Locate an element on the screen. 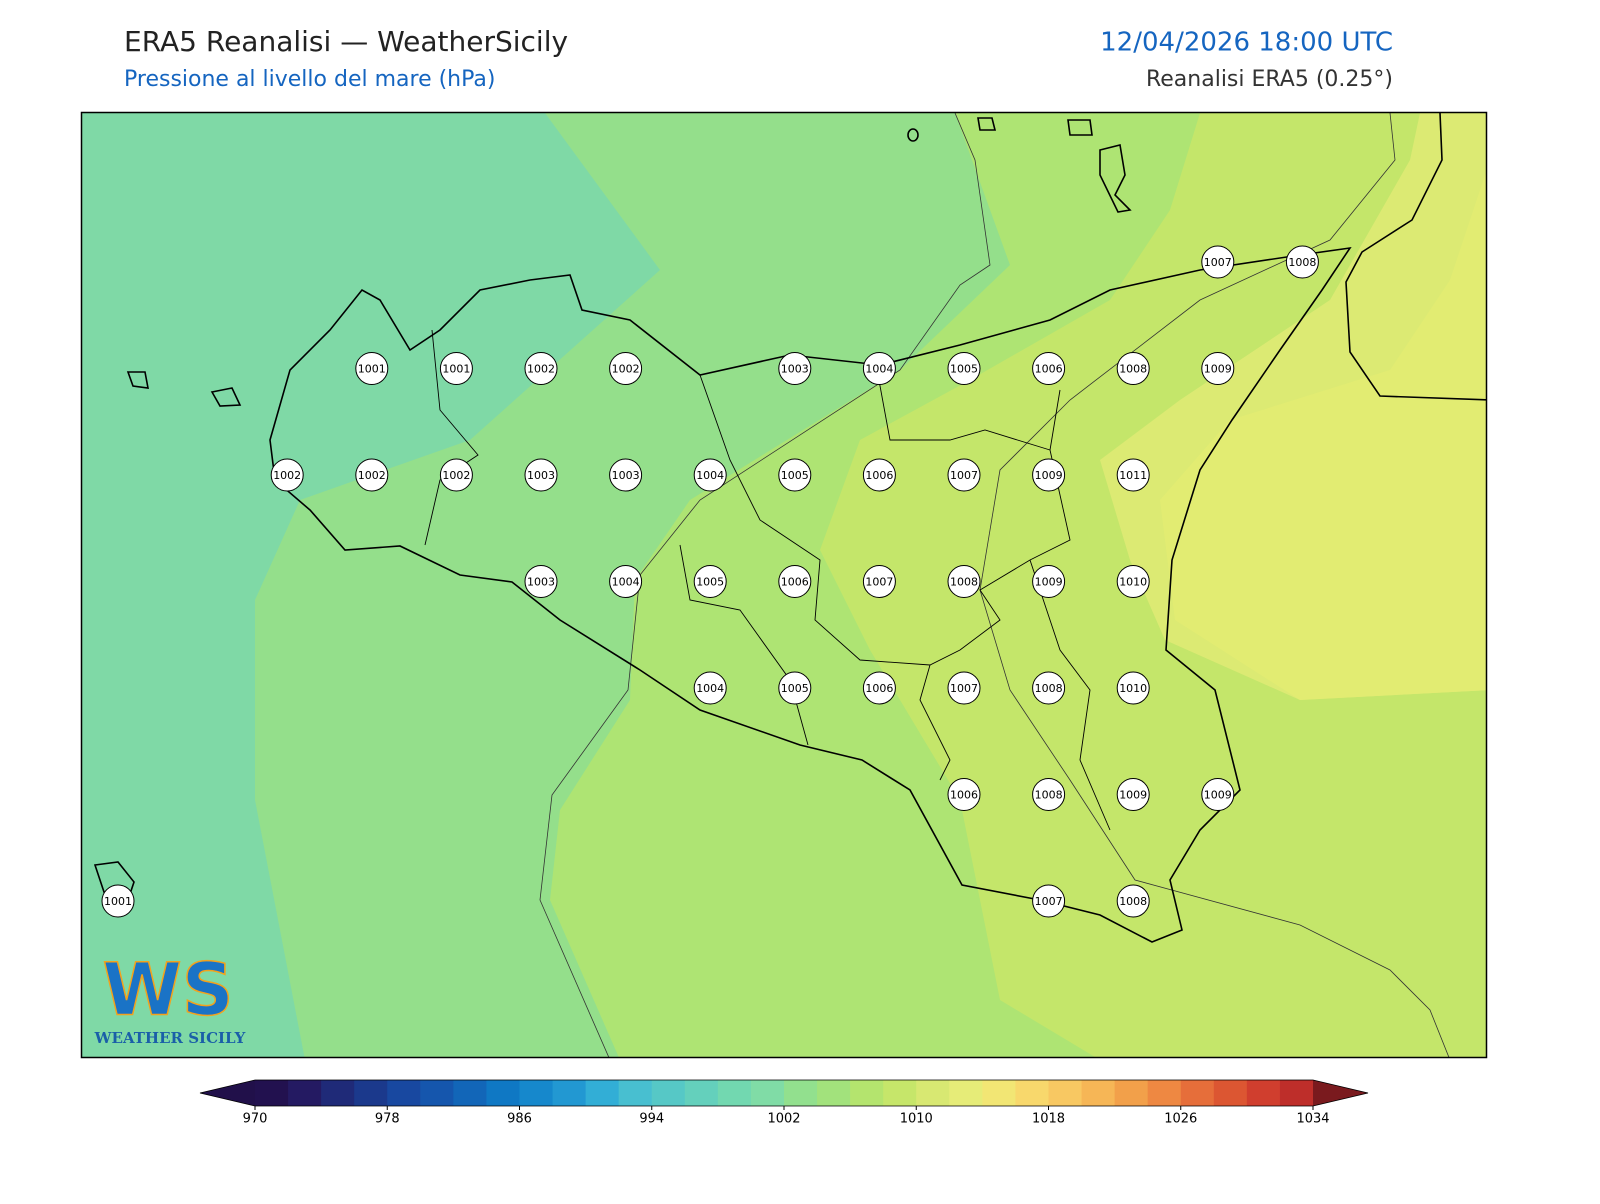 The image size is (1600, 1204). colorbar-tick-label: 1034 is located at coordinates (1312, 1119).